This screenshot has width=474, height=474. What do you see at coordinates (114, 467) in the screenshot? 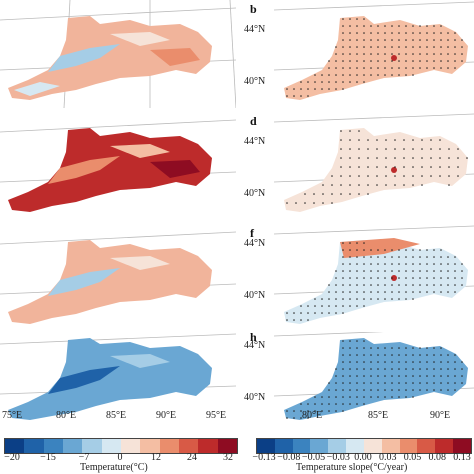
I see `colorbar-left-title: Temperature(°C)` at bounding box center [114, 467].